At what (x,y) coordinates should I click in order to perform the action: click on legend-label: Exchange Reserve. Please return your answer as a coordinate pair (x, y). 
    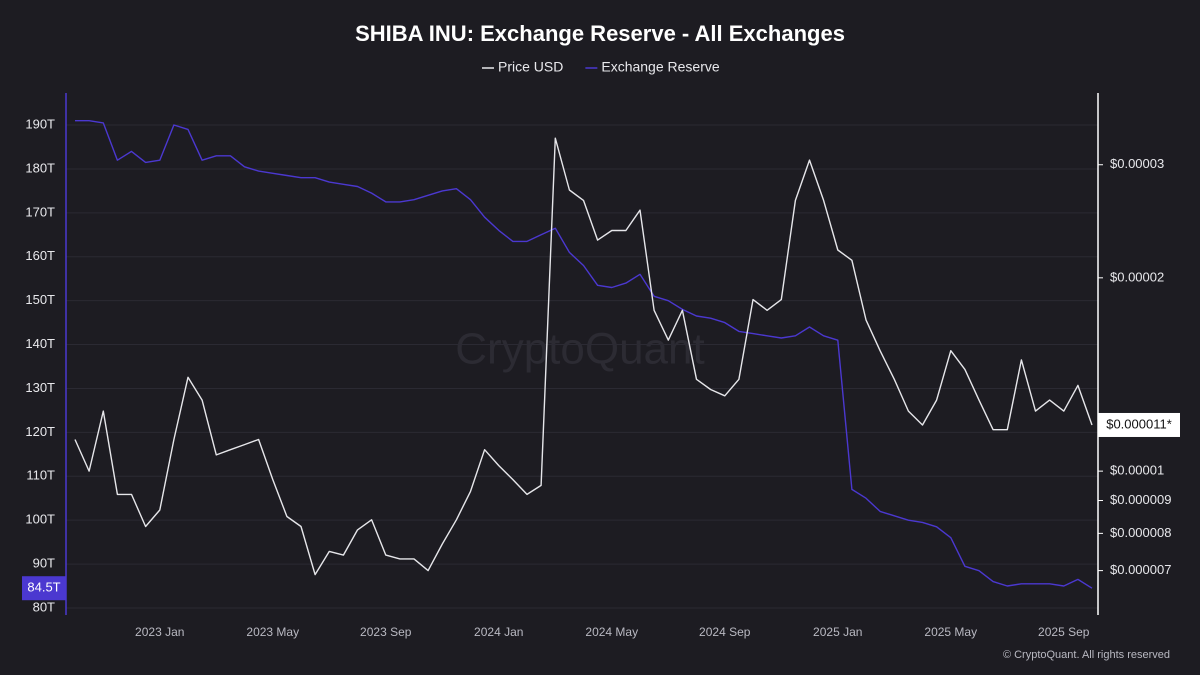
    Looking at the image, I should click on (660, 67).